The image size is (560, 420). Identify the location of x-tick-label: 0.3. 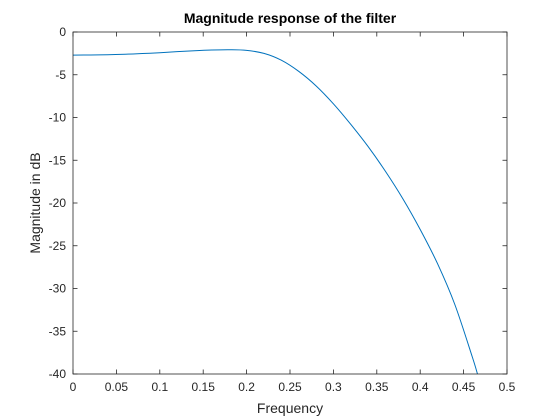
(333, 387).